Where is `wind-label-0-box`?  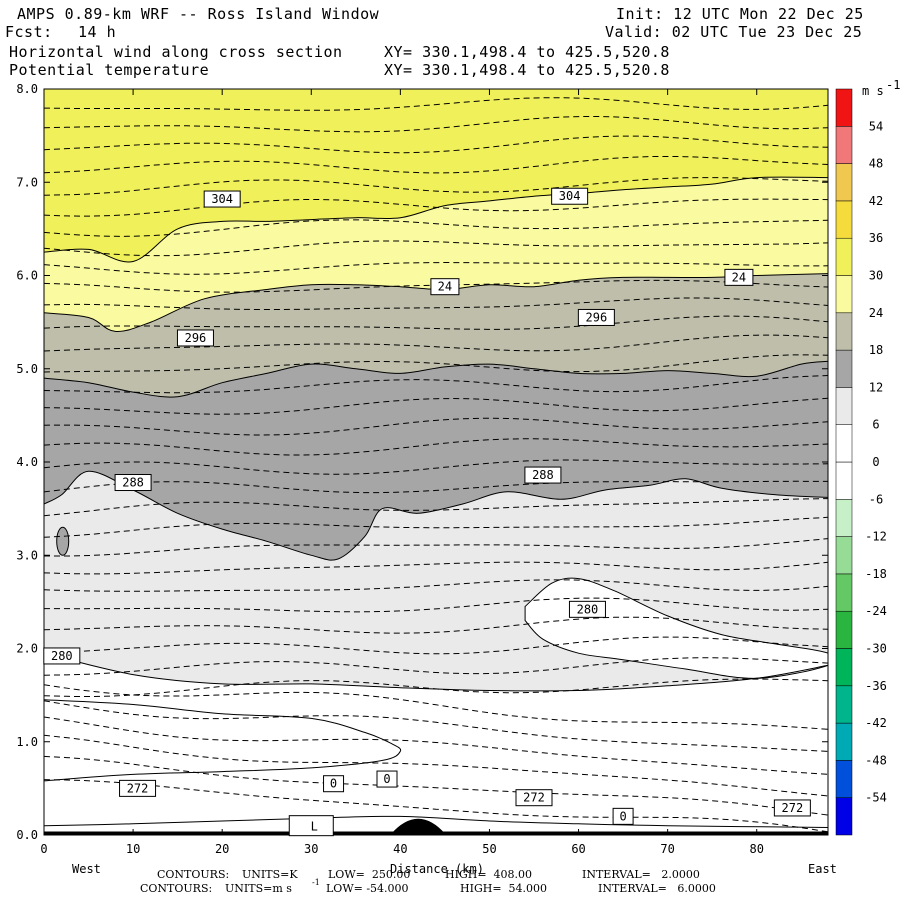
wind-label-0-box is located at coordinates (445, 287).